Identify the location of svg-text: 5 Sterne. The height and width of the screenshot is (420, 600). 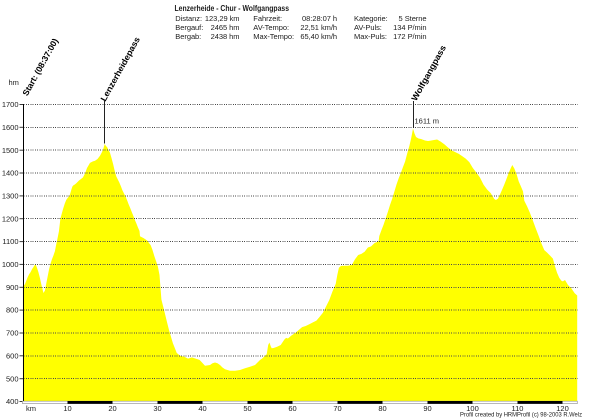
(413, 18).